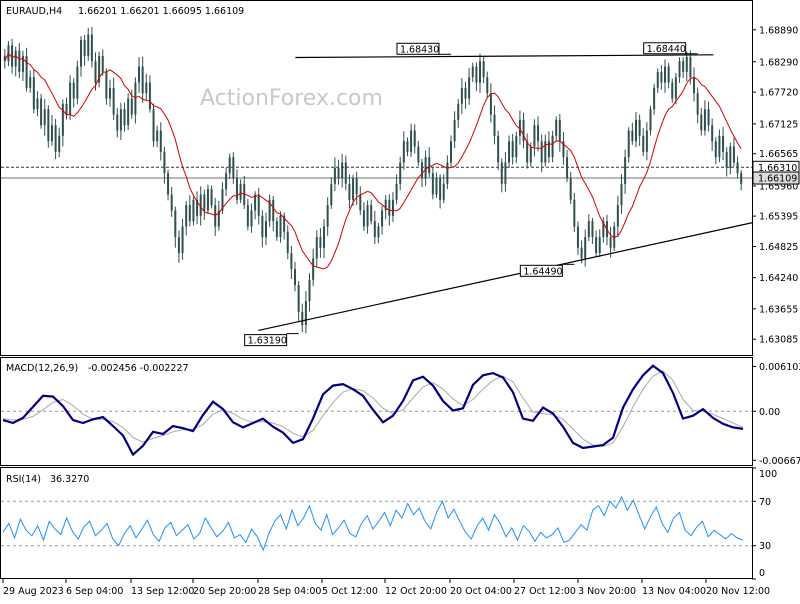 This screenshot has width=800, height=604. Describe the element at coordinates (94, 591) in the screenshot. I see `time-tick-label: 6 Sep 04:00` at that location.